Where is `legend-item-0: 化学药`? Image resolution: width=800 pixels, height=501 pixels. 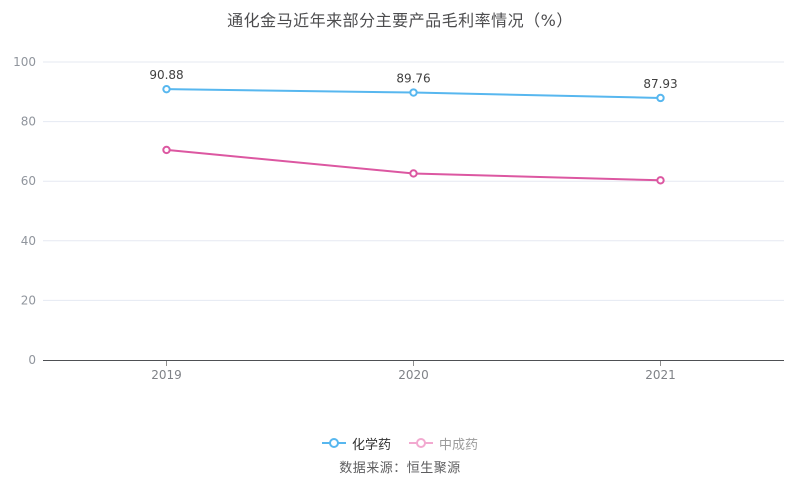
legend-item-0: 化学药 is located at coordinates (356, 443).